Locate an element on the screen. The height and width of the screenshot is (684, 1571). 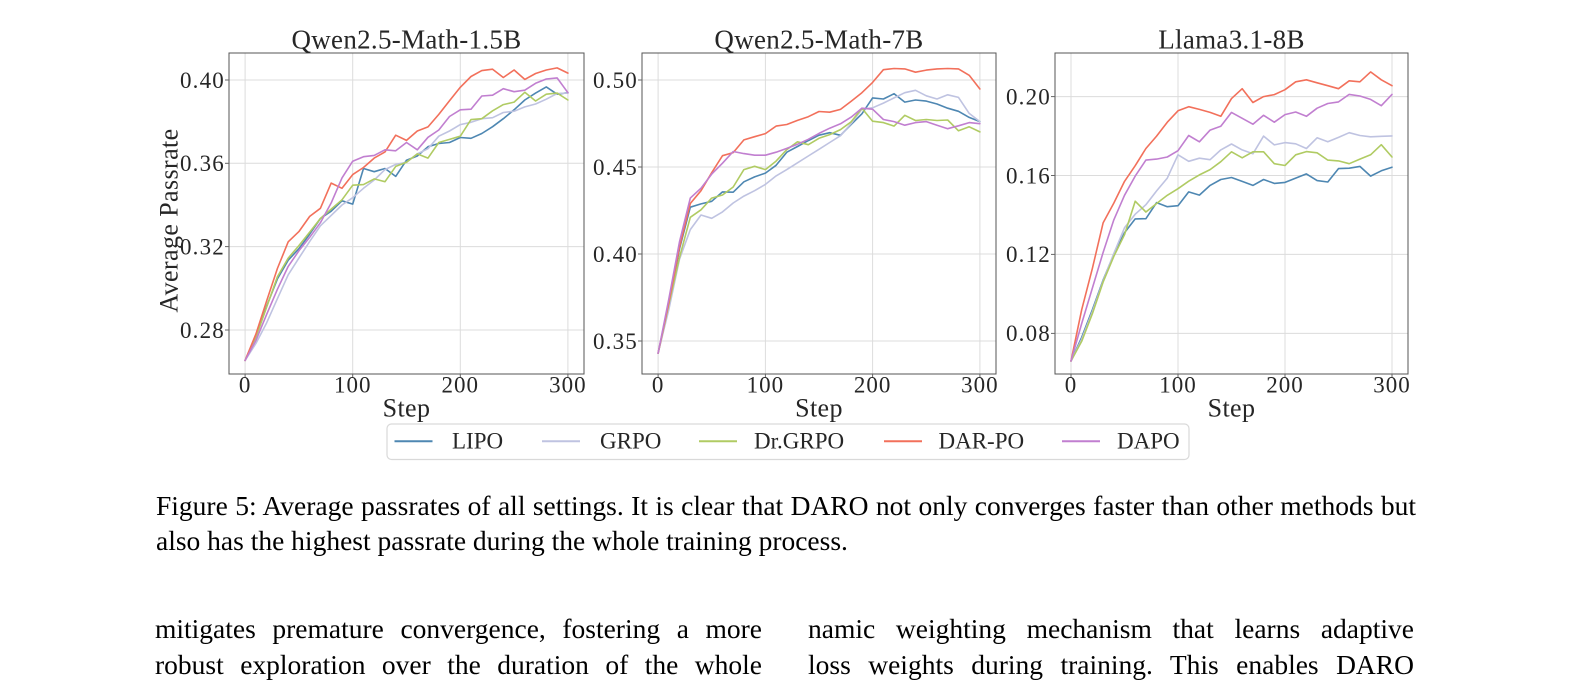
svg-text: 0.20 is located at coordinates (1028, 96).